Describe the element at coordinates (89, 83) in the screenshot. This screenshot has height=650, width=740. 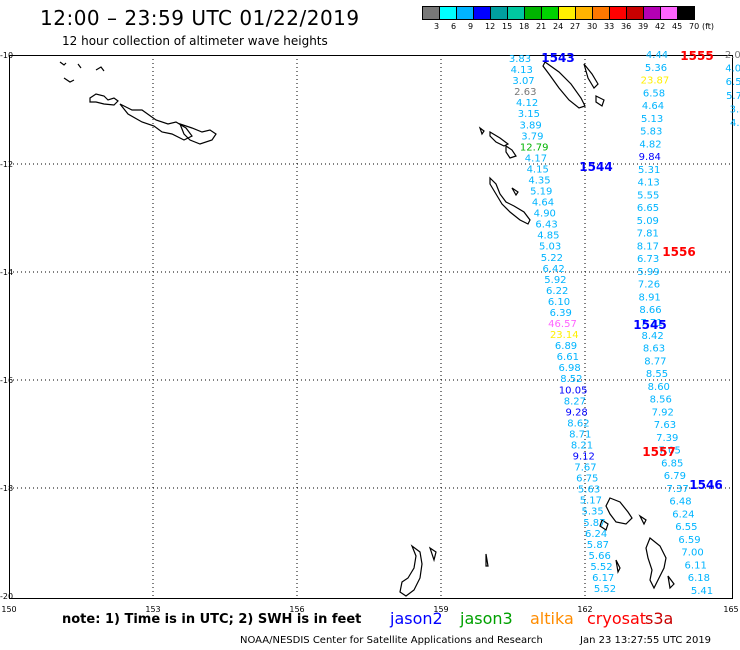
I see `coastline-north-island` at that location.